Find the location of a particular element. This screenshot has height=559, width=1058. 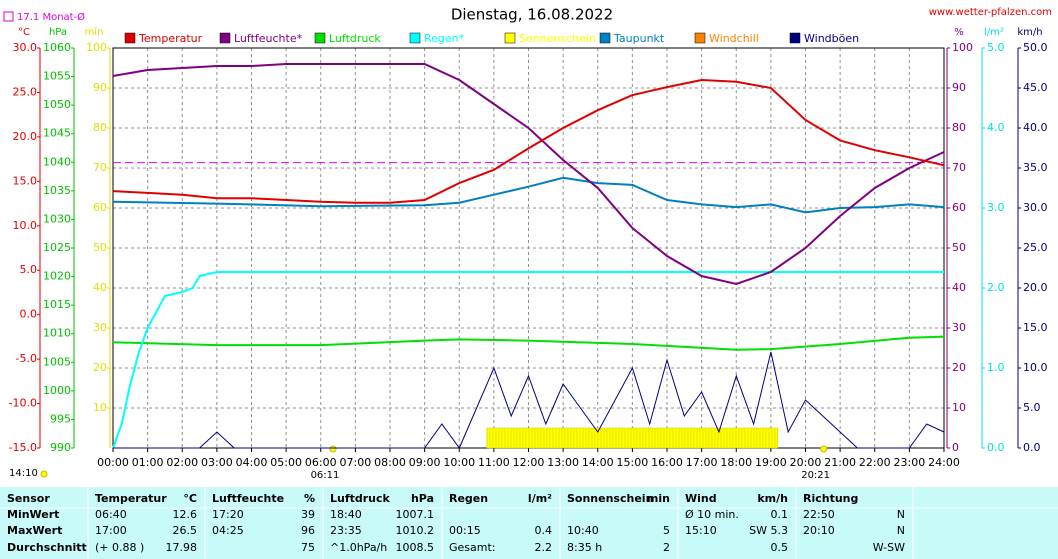

y-tick-label: -15.0 is located at coordinates (23, 447).